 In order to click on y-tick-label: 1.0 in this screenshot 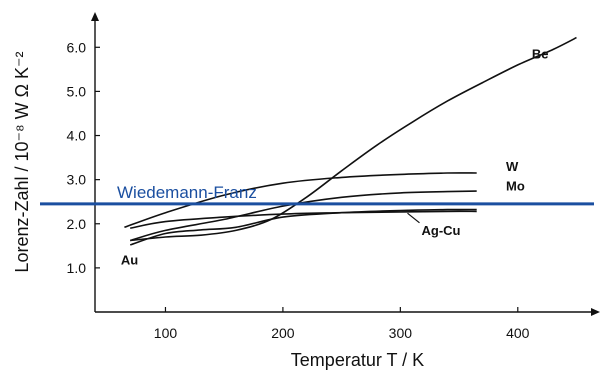, I will do `click(77, 268)`.